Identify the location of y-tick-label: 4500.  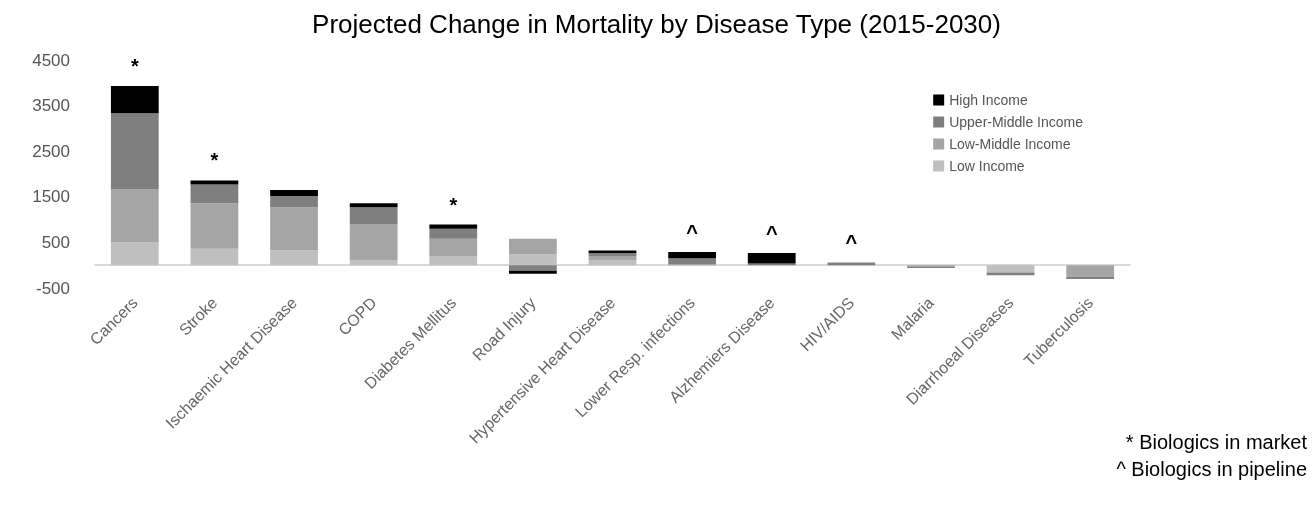
(51, 60).